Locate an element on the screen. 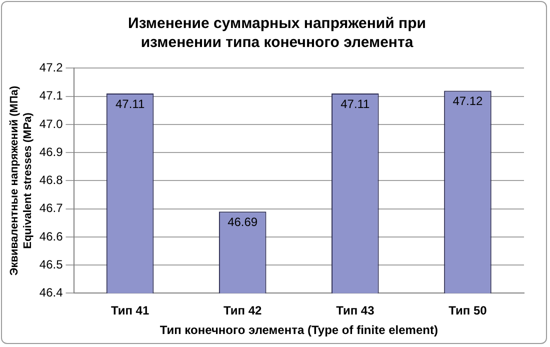 The height and width of the screenshot is (347, 550). x-tick-label: Тип 41 is located at coordinates (130, 311).